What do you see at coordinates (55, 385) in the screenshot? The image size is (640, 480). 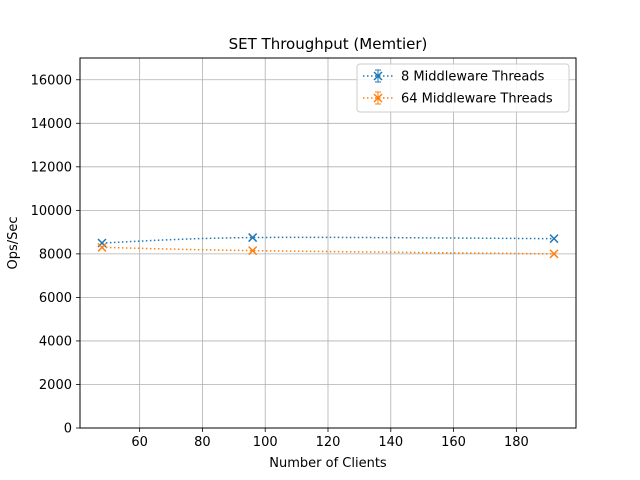 I see `y-tick-label: 2000` at bounding box center [55, 385].